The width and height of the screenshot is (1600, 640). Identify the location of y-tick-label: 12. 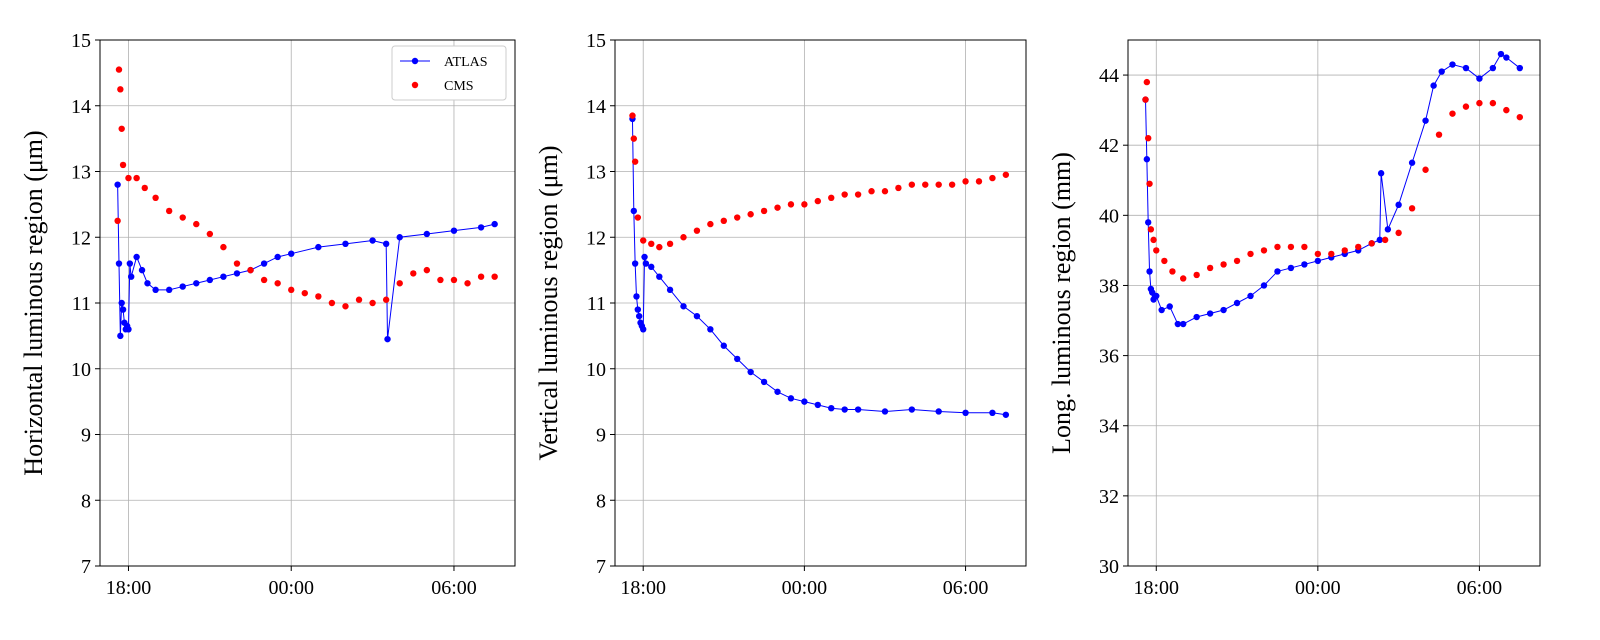
(81, 238).